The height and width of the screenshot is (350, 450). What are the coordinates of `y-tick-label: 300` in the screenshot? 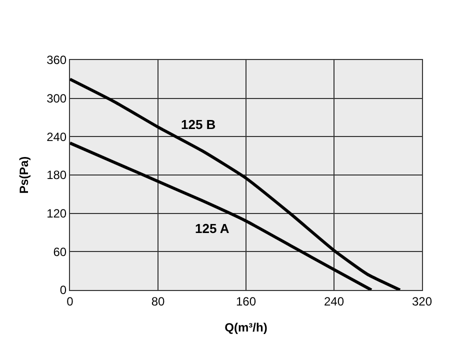 It's located at (56, 99).